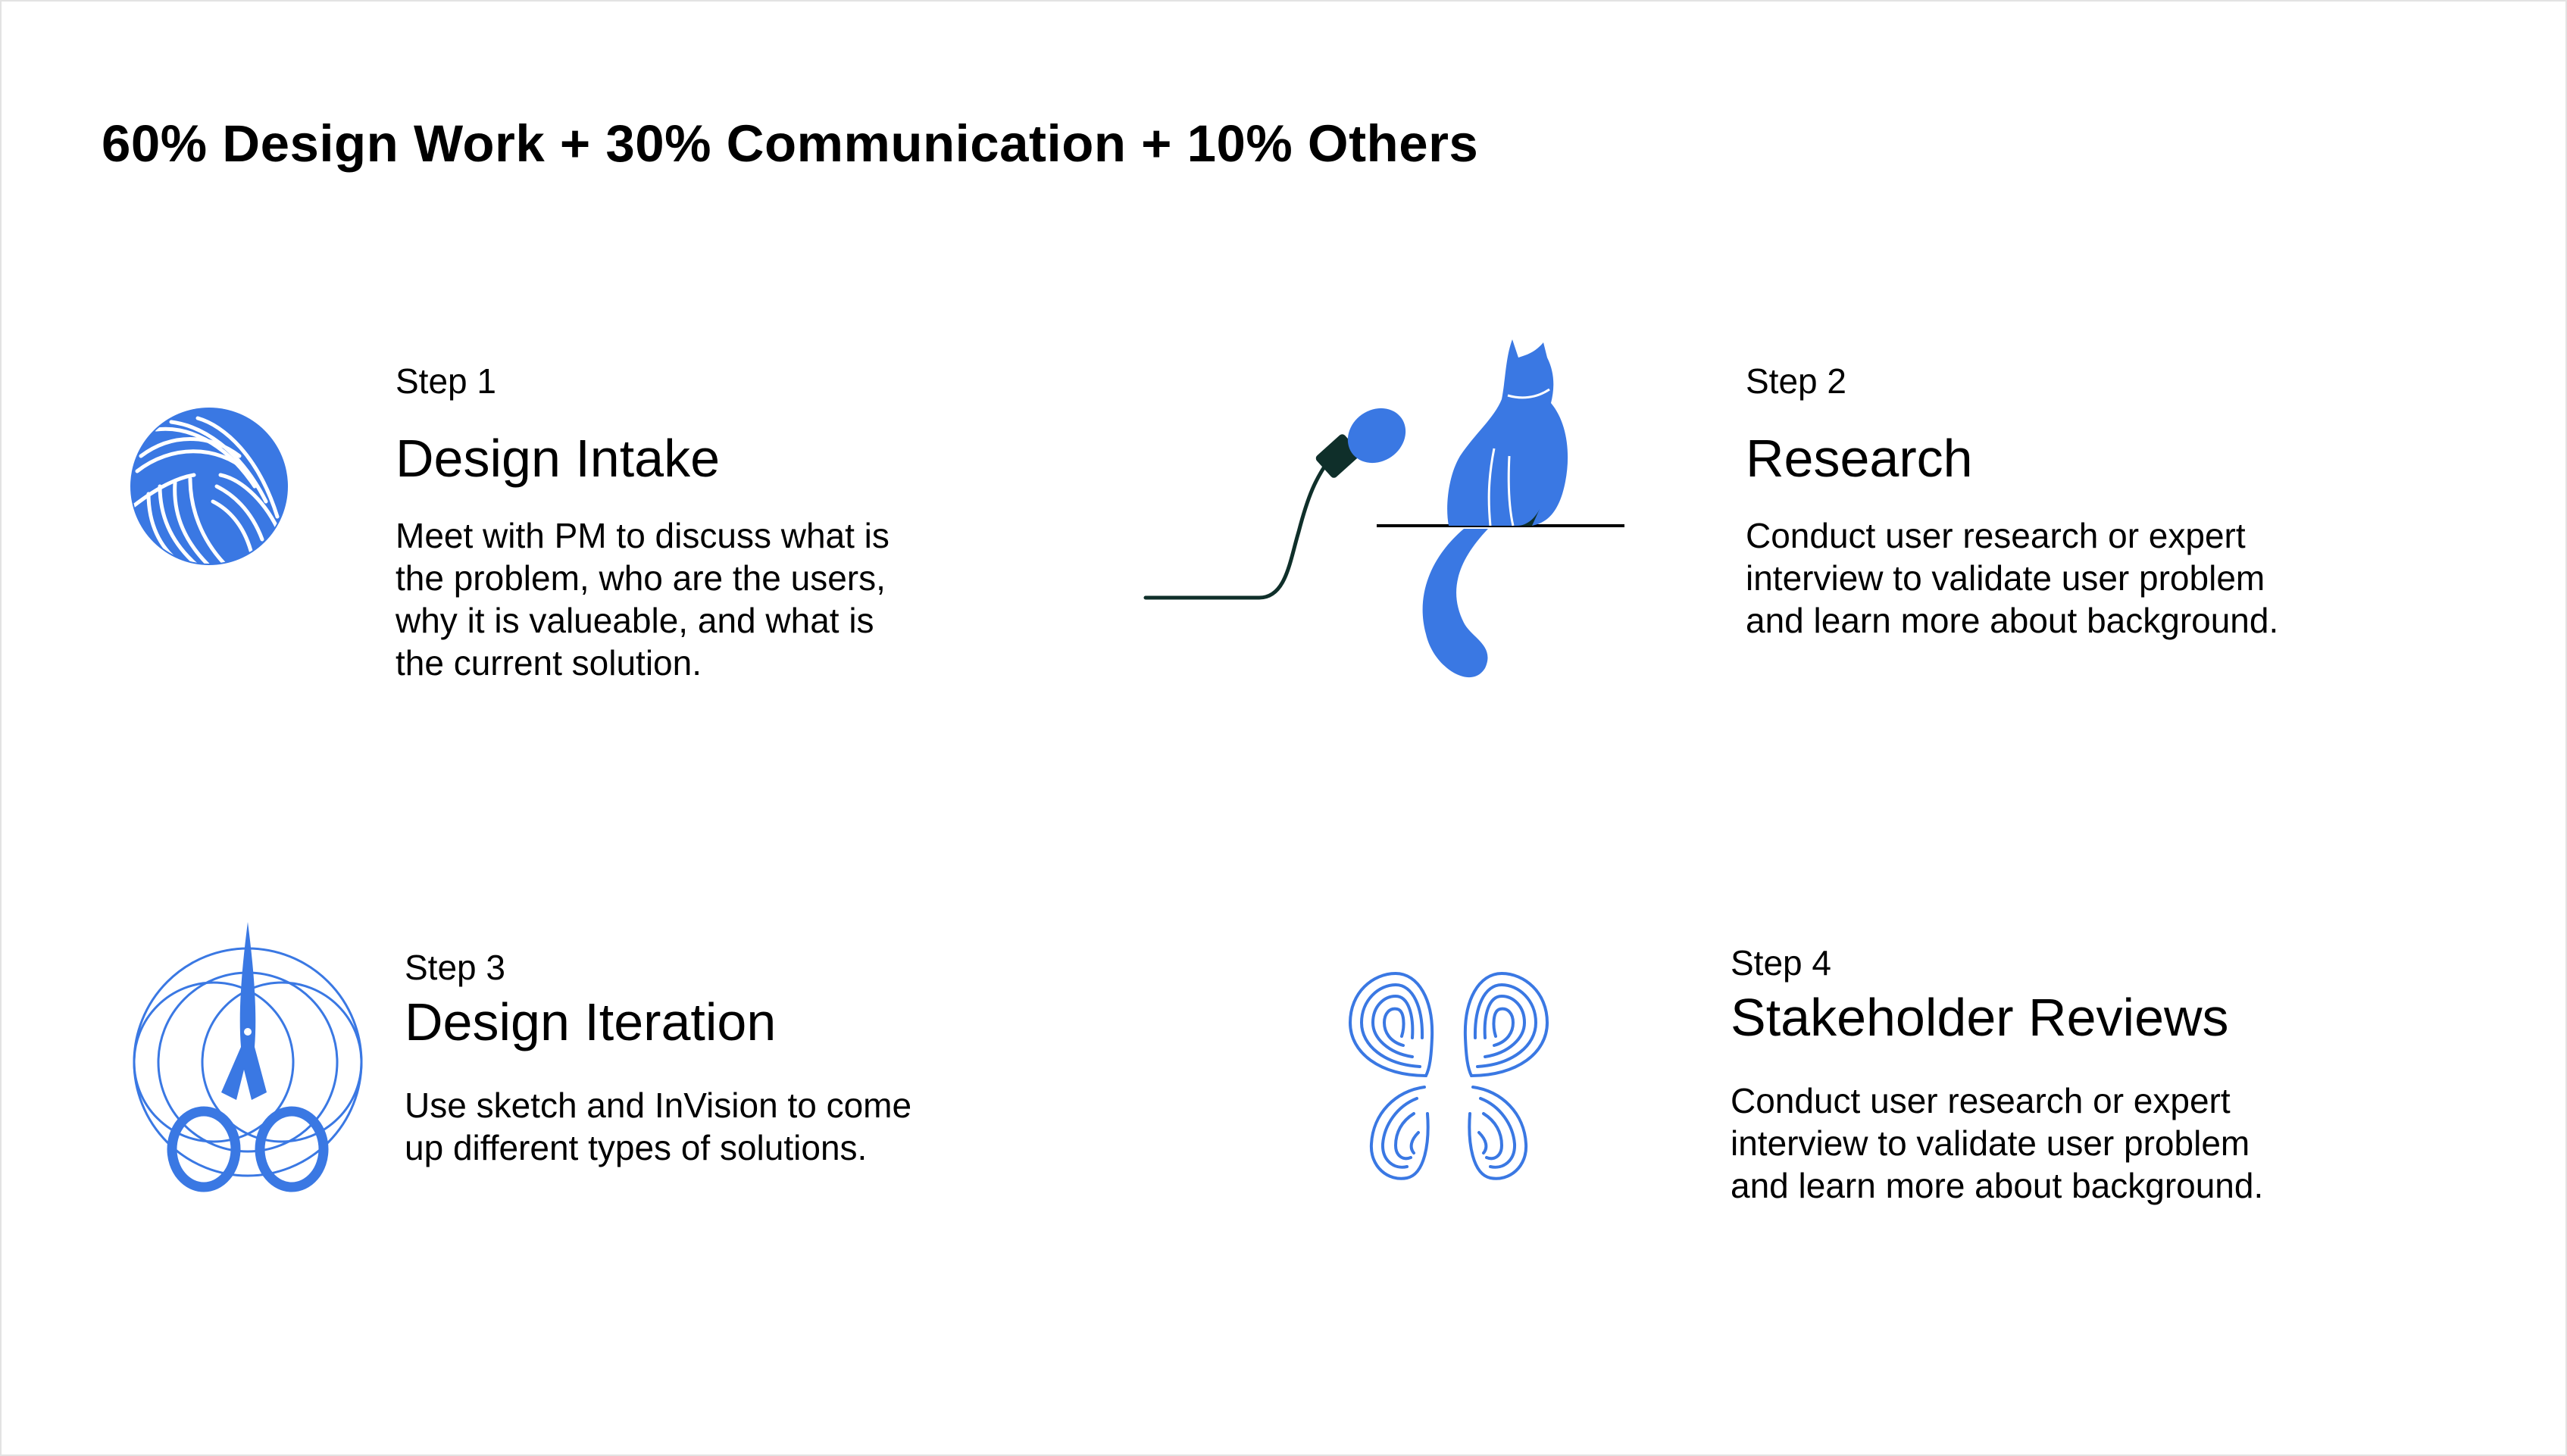 This screenshot has width=2567, height=1456. What do you see at coordinates (1980, 1017) in the screenshot?
I see `step-title: Stakeholder Reviews` at bounding box center [1980, 1017].